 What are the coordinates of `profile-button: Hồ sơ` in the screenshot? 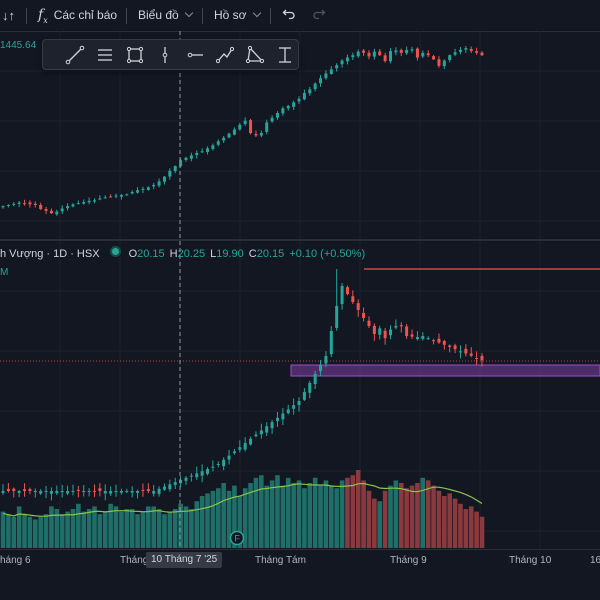 It's located at (237, 15).